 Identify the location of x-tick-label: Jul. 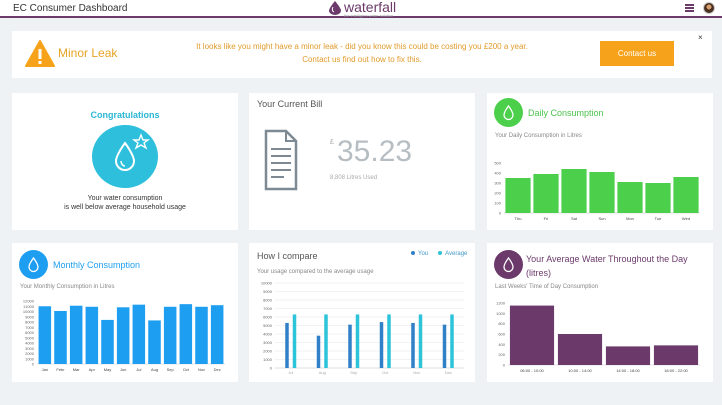
(290, 372).